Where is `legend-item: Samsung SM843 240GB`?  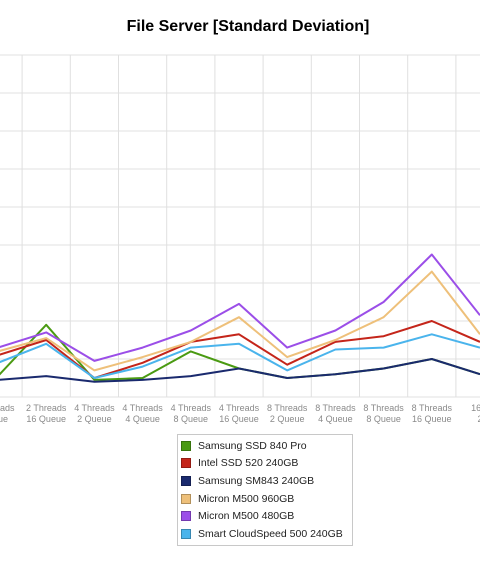 legend-item: Samsung SM843 240GB is located at coordinates (266, 481).